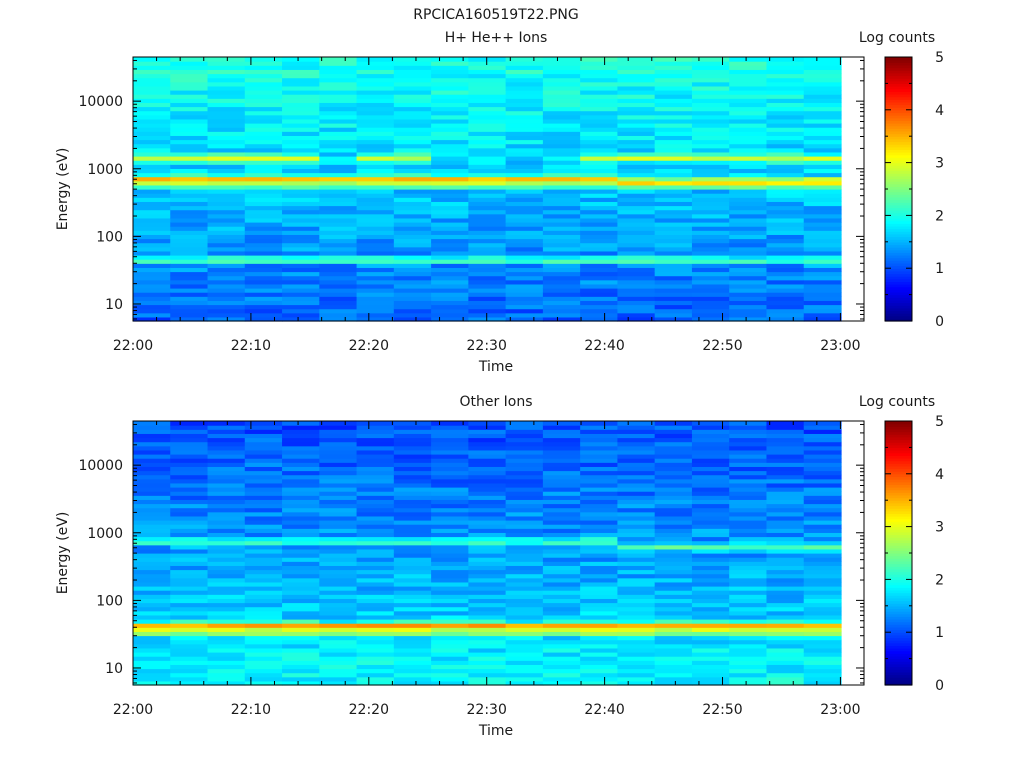  What do you see at coordinates (939, 322) in the screenshot?
I see `colorbar-tick-label: 0` at bounding box center [939, 322].